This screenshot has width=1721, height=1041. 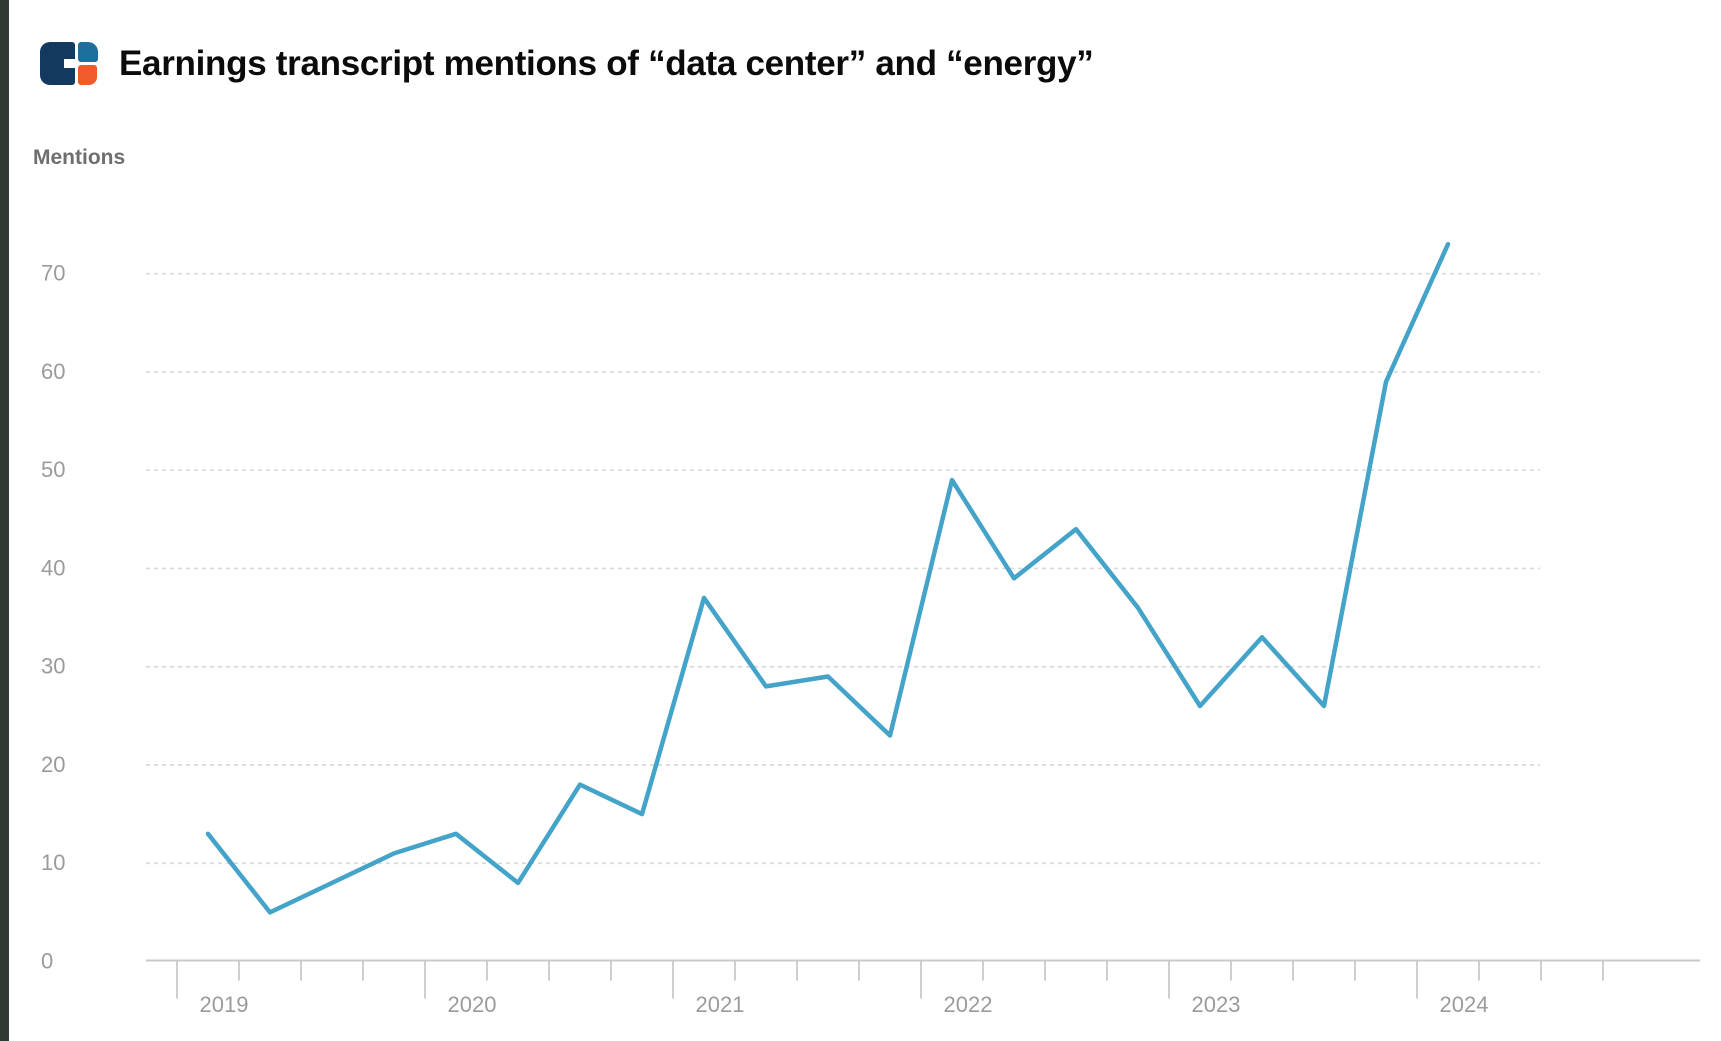 What do you see at coordinates (53, 273) in the screenshot?
I see `y-tick-label: 70` at bounding box center [53, 273].